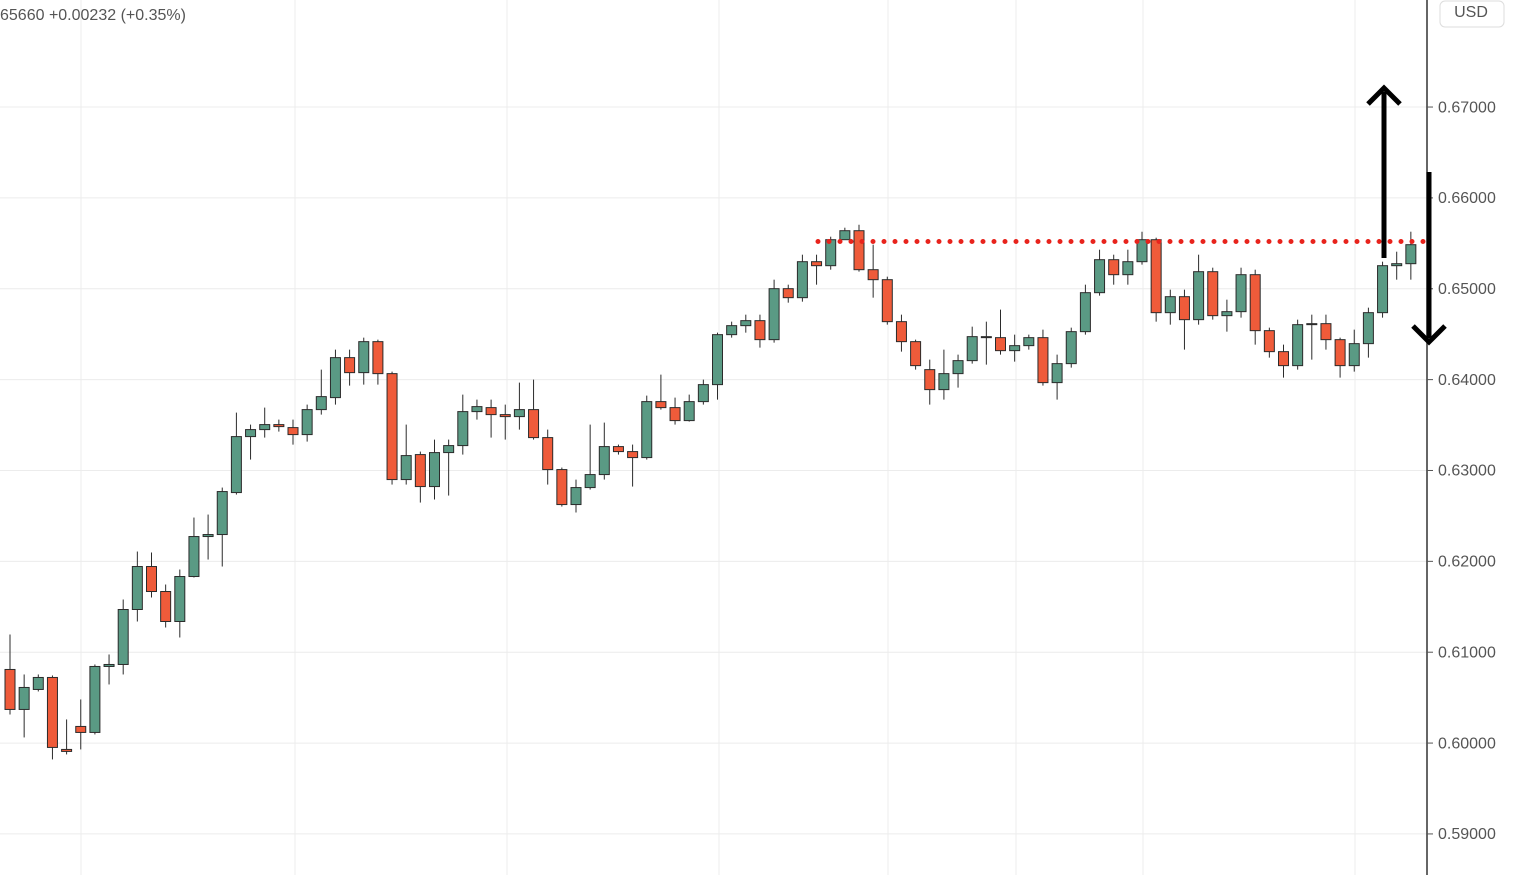 This screenshot has width=1515, height=875. Describe the element at coordinates (1384, 95) in the screenshot. I see `arrow-up-head` at that location.